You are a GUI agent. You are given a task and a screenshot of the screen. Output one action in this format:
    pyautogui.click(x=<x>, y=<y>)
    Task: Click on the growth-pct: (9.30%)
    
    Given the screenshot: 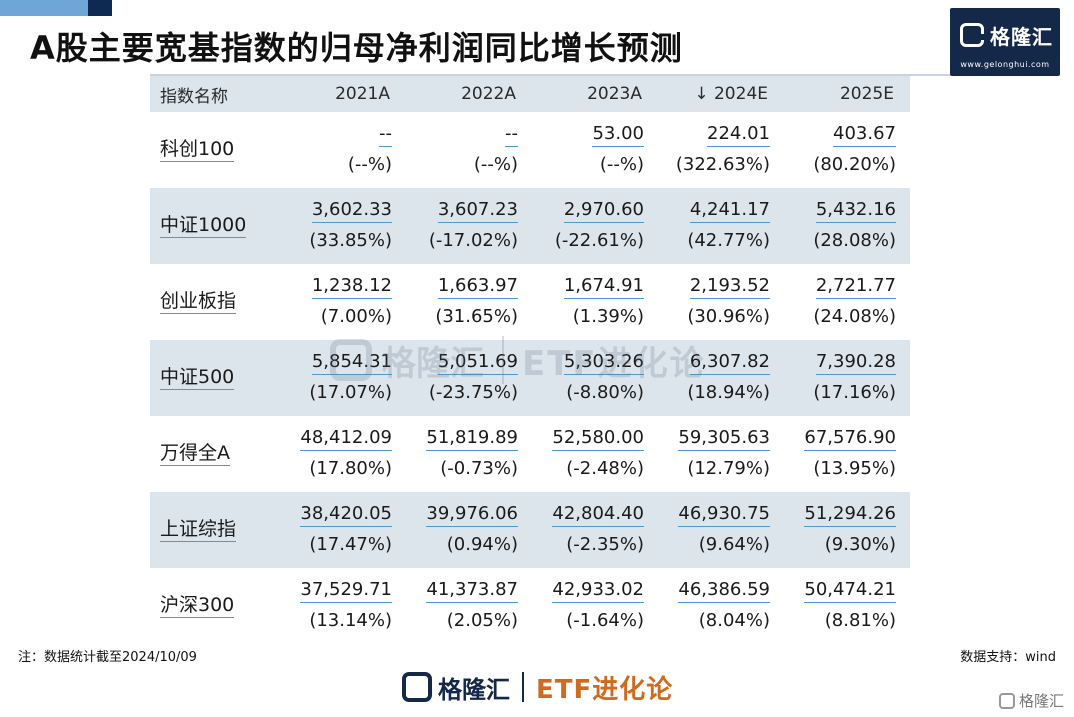 What is the action you would take?
    pyautogui.click(x=860, y=544)
    